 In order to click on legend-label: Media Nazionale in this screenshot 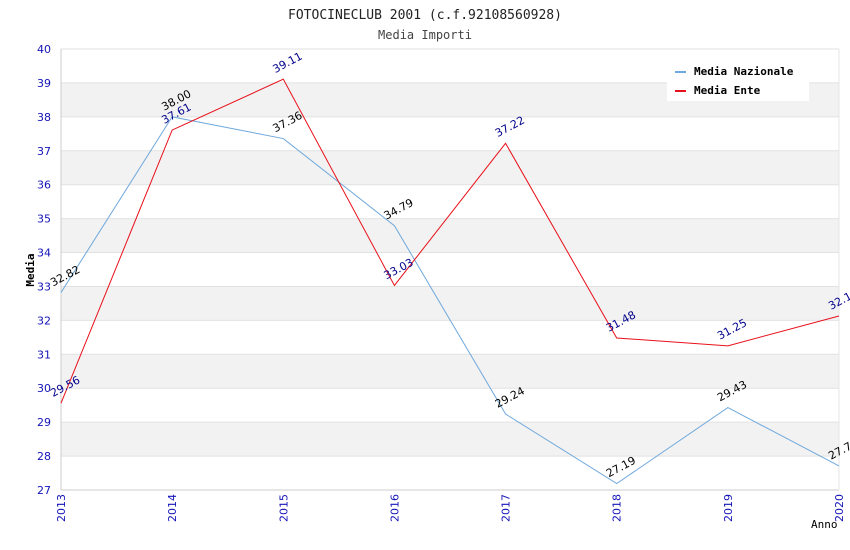, I will do `click(744, 71)`.